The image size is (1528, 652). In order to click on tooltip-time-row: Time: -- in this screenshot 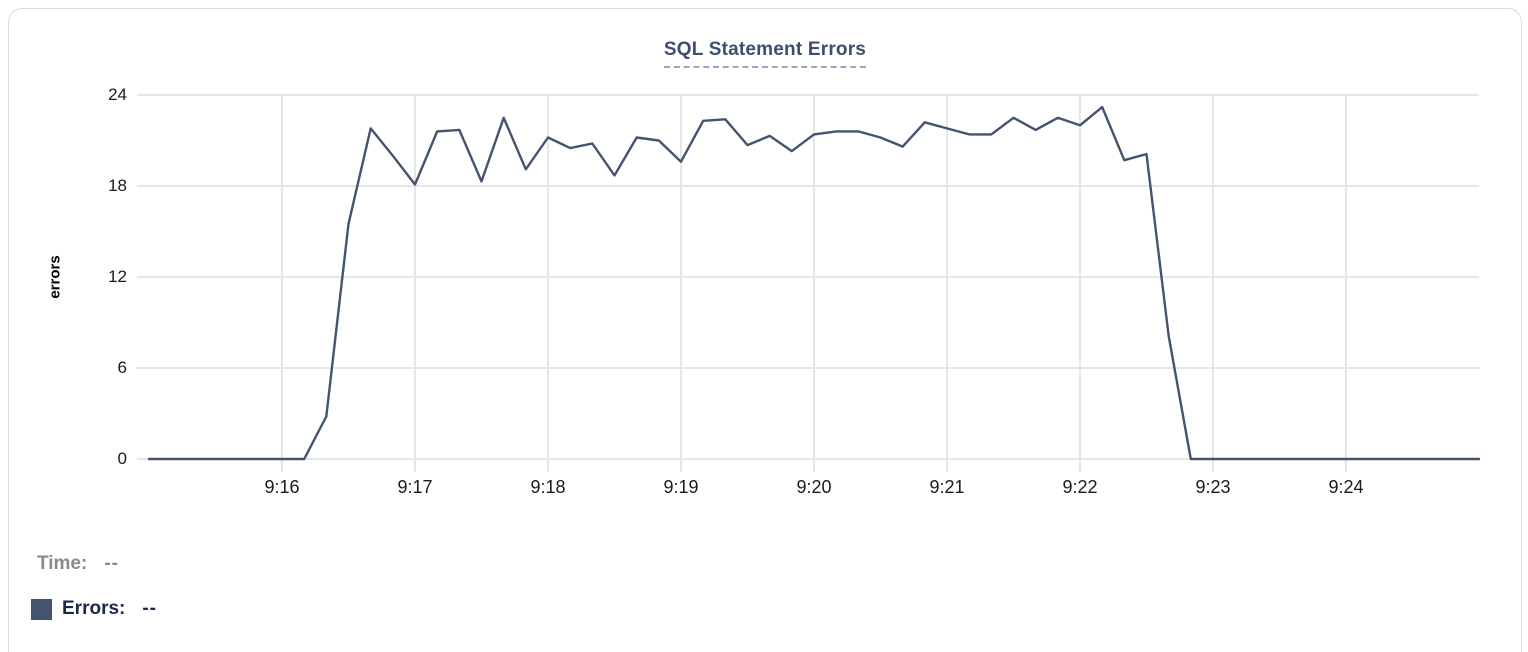, I will do `click(78, 564)`.